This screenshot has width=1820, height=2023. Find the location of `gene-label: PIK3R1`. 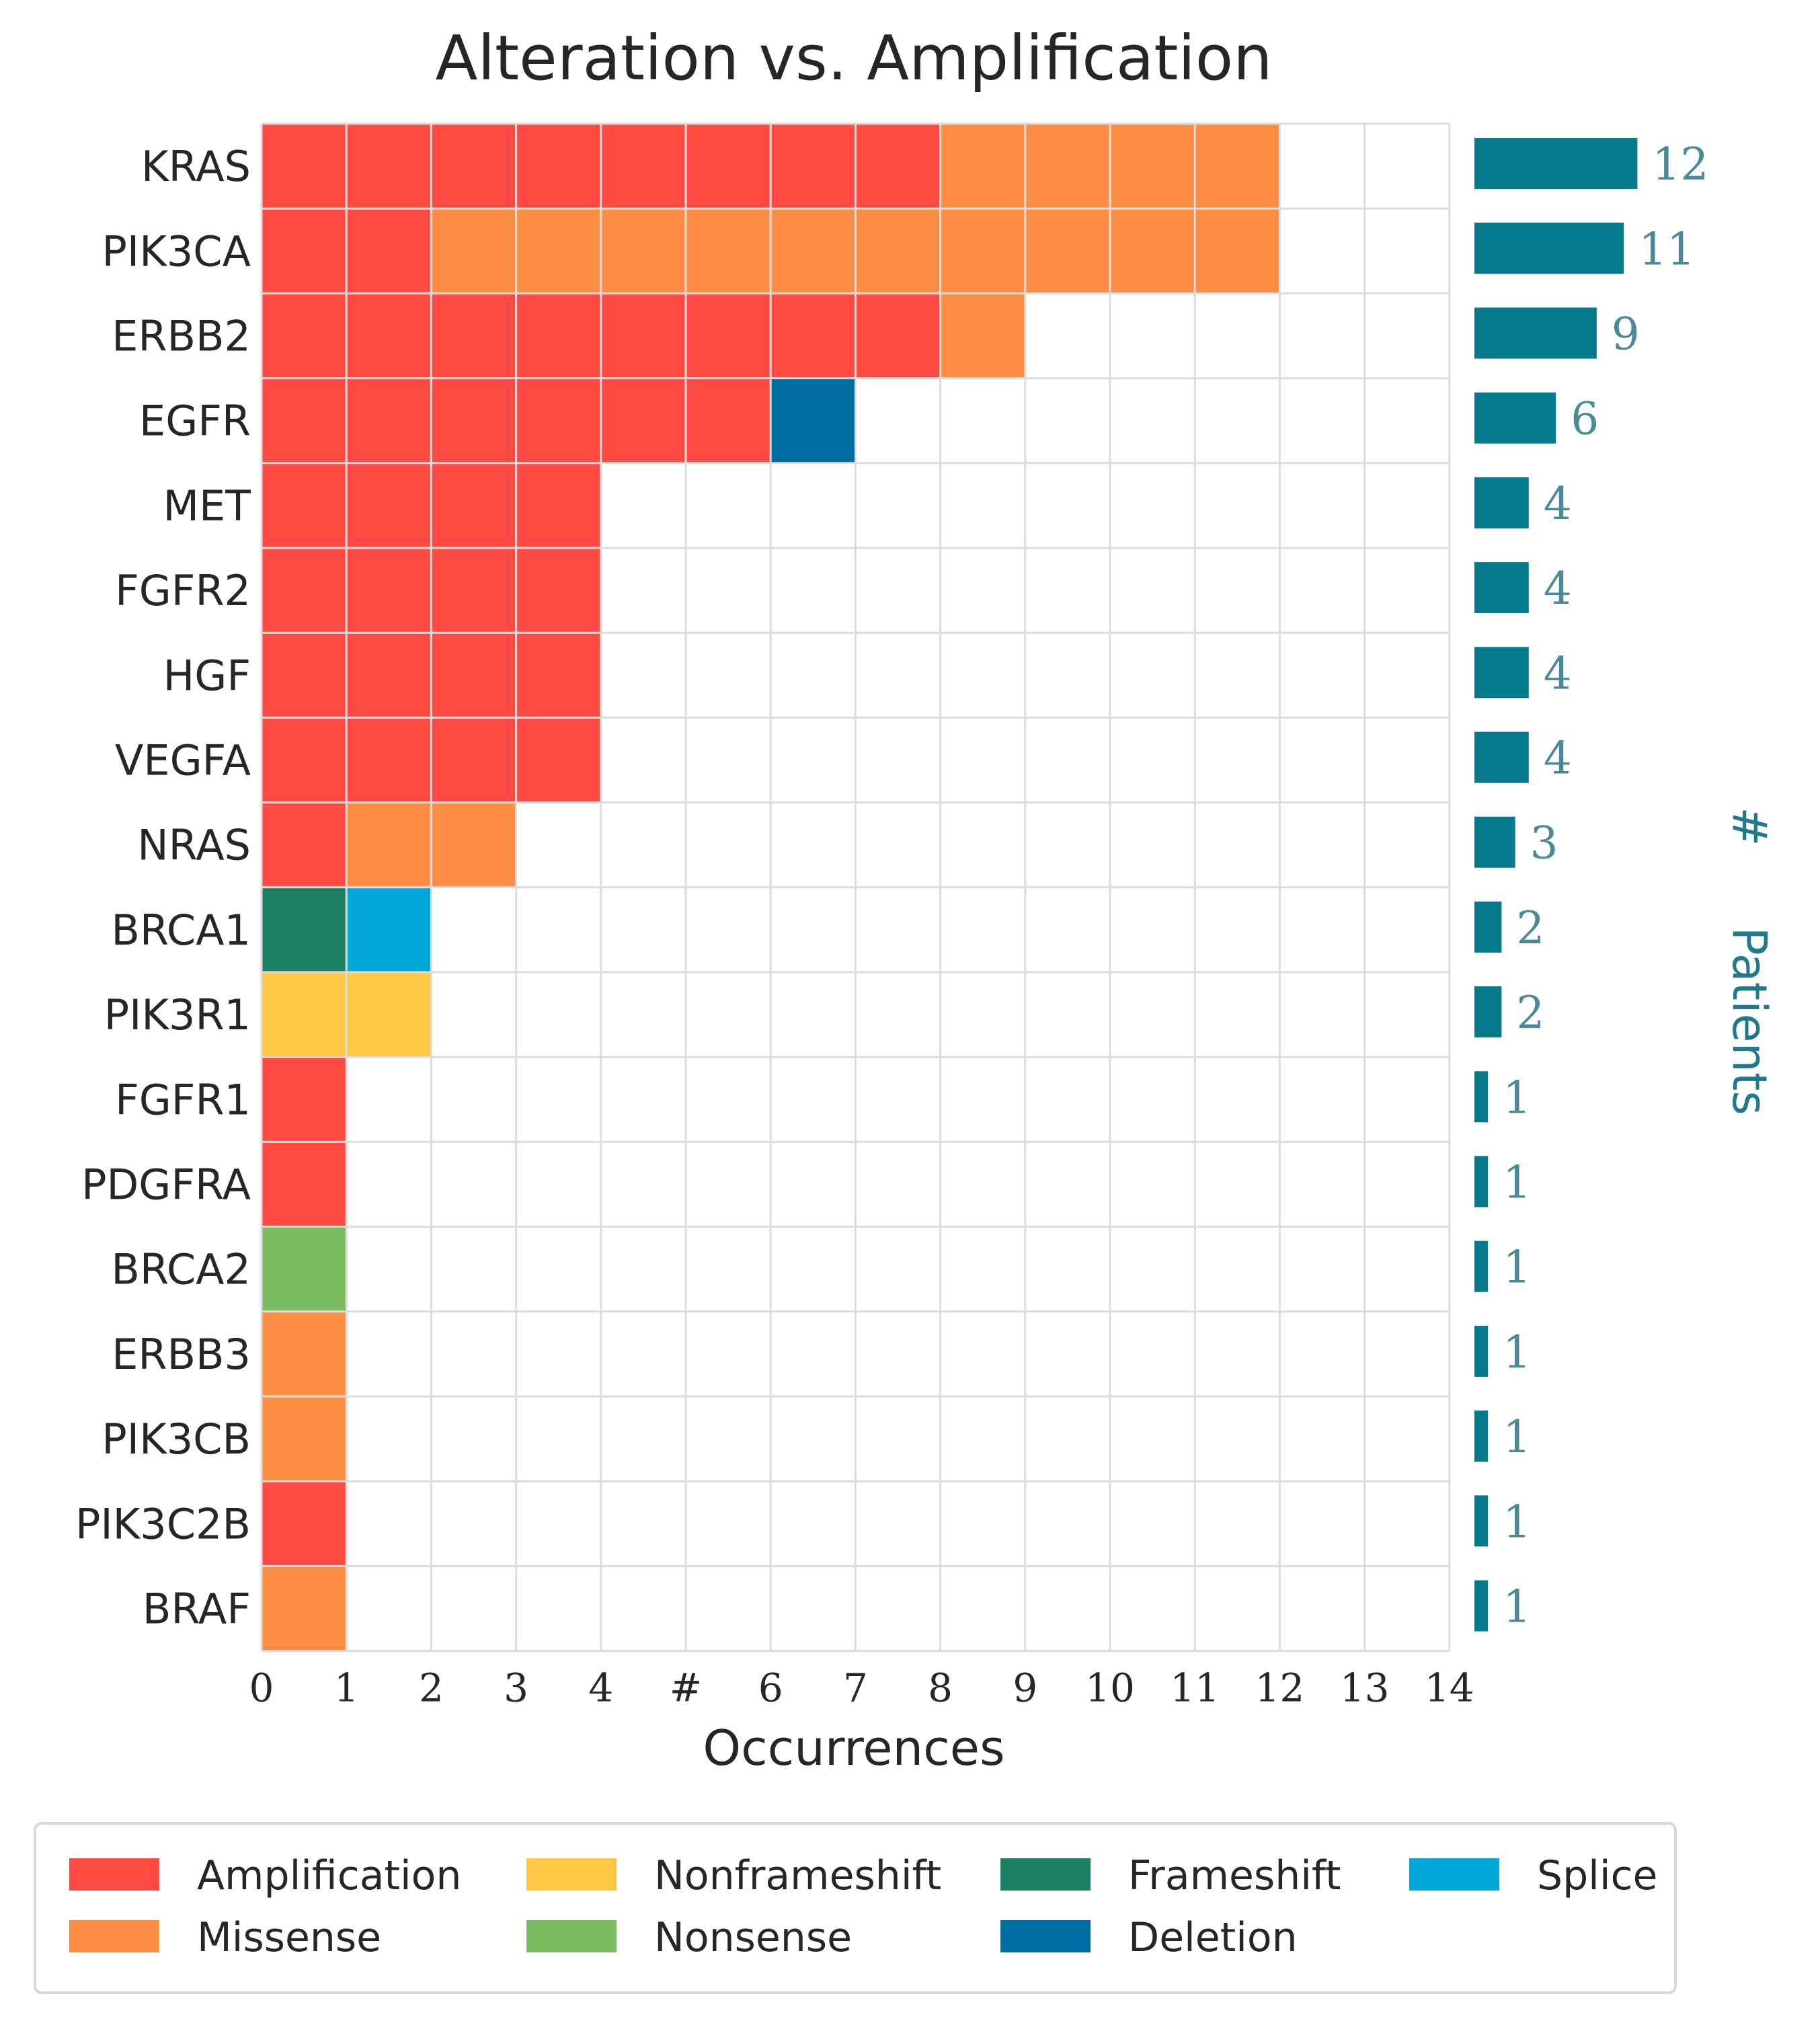

gene-label: PIK3R1 is located at coordinates (177, 1014).